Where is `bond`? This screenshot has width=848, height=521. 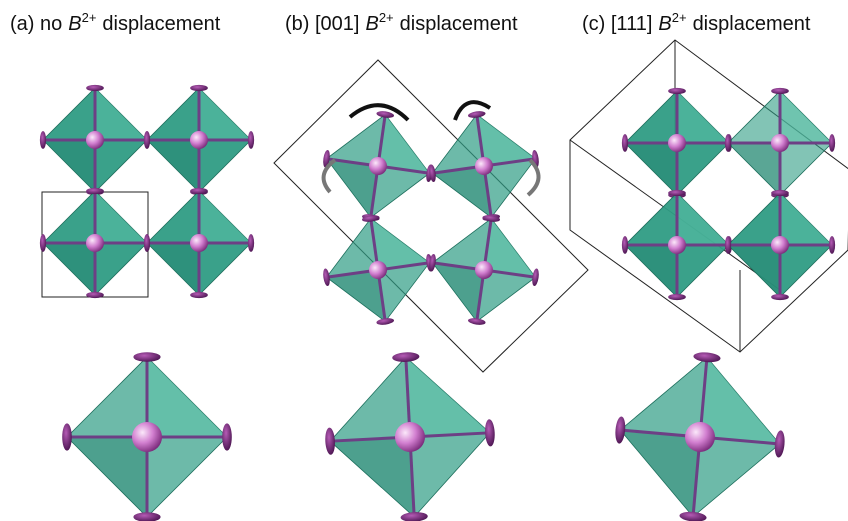
bond is located at coordinates (509, 162).